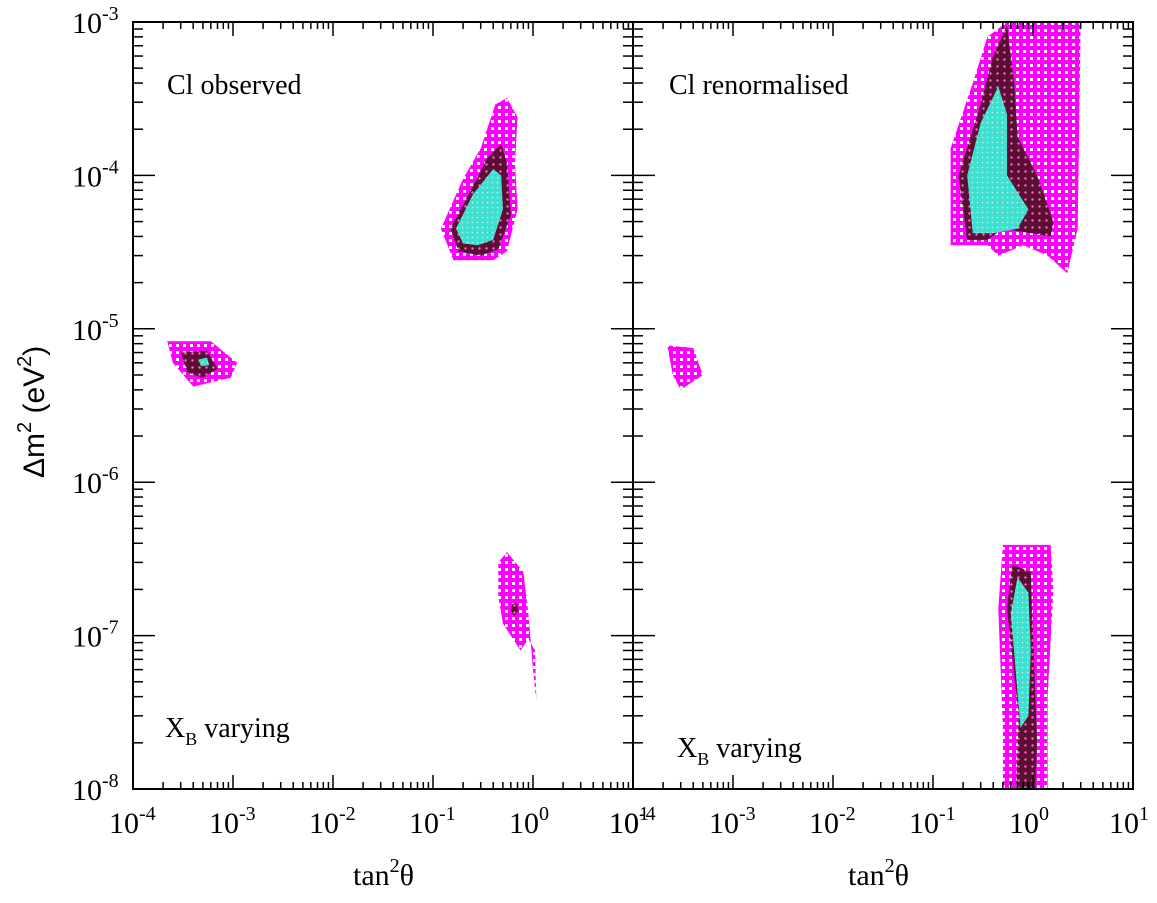 This screenshot has height=903, width=1157. Describe the element at coordinates (95, 328) in the screenshot. I see `y-tick-label: 10⁻⁵` at that location.